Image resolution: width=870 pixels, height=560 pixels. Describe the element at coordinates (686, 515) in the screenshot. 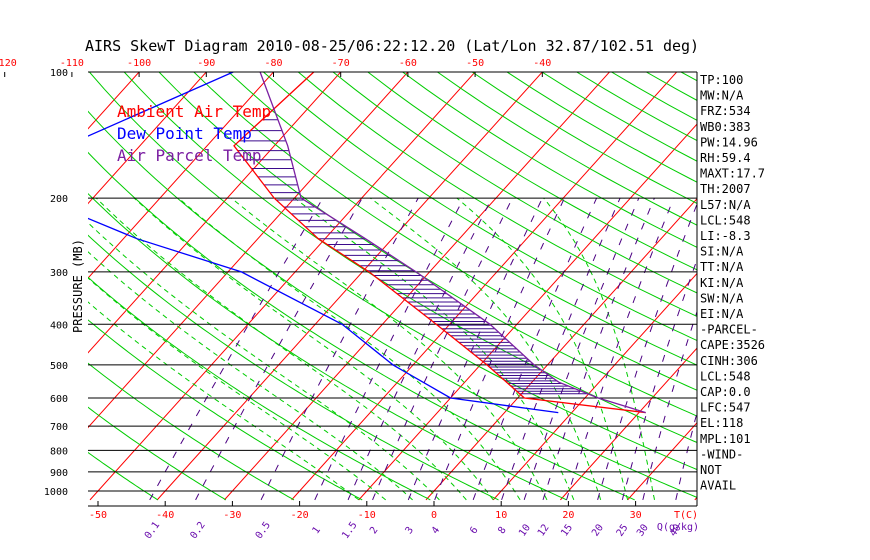

I see `temperature-unit-label: T(C)` at that location.